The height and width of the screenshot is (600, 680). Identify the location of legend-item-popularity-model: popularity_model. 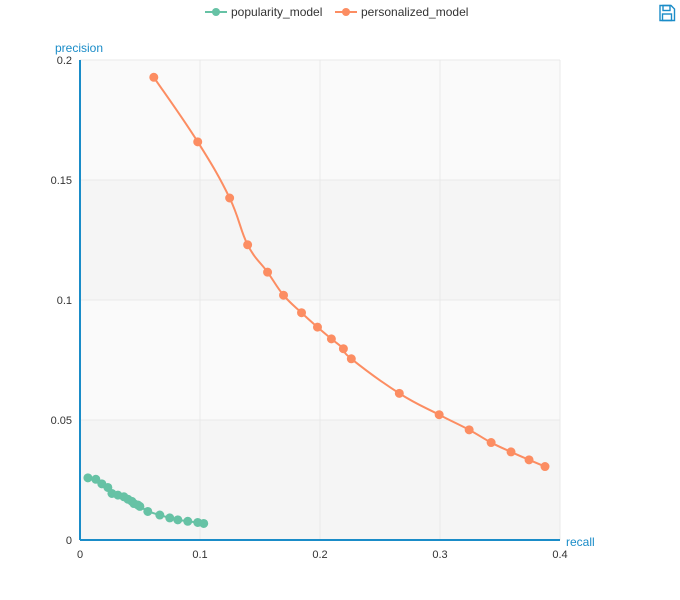
(263, 12).